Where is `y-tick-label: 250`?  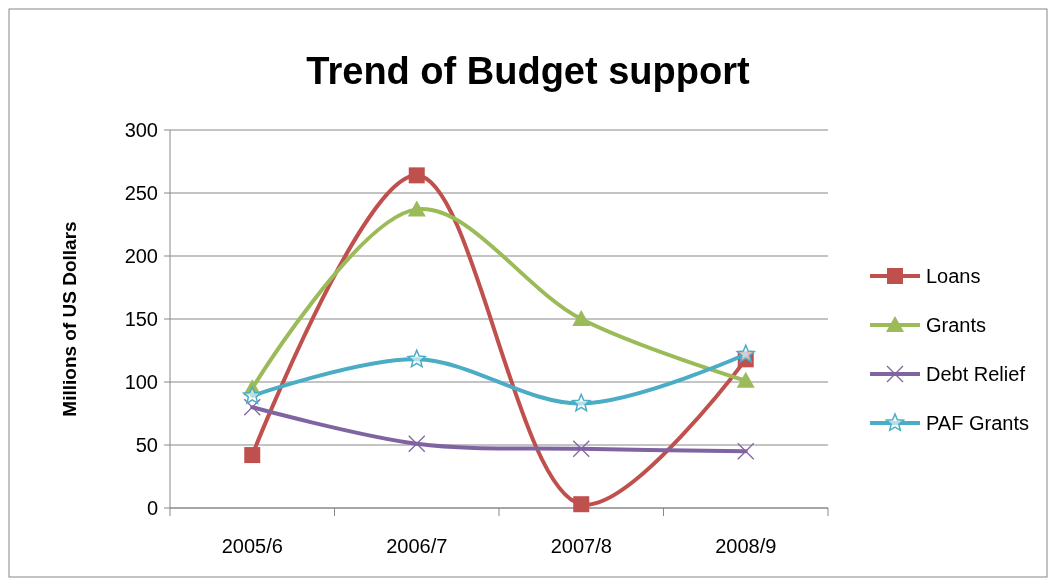 y-tick-label: 250 is located at coordinates (141, 193).